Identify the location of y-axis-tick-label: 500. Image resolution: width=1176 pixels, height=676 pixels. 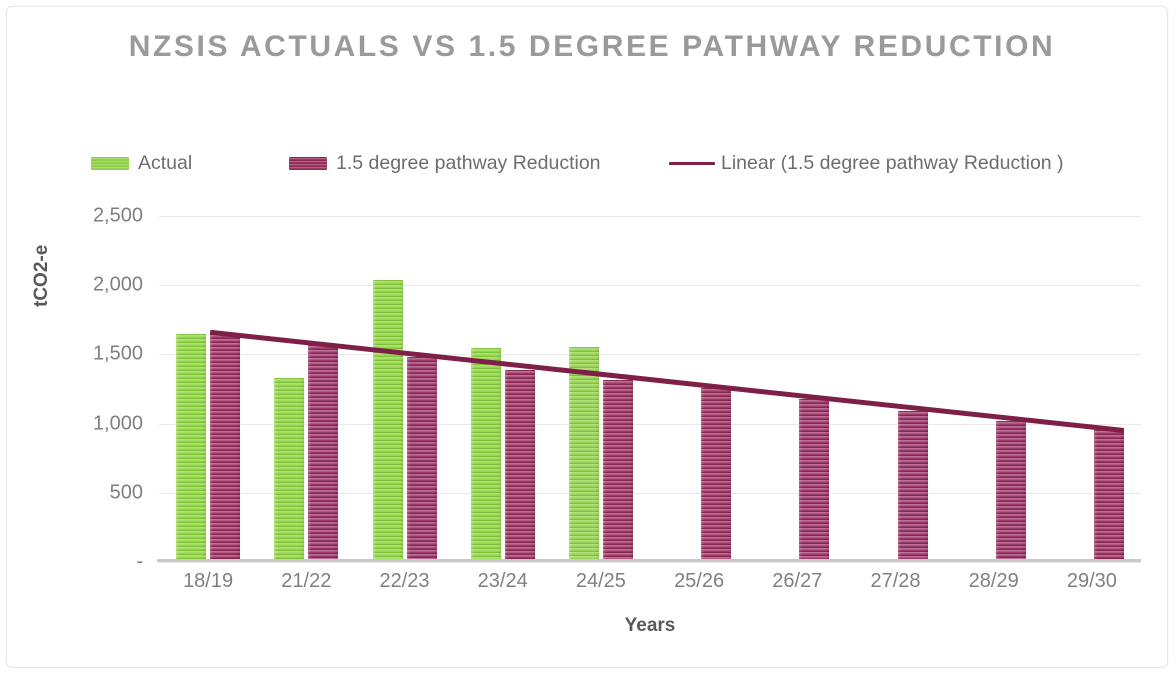
(126, 492).